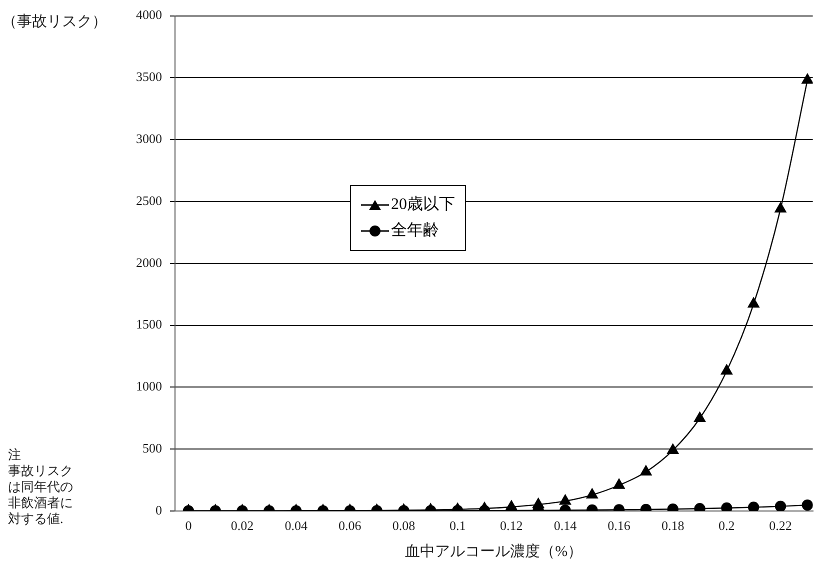  Describe the element at coordinates (149, 138) in the screenshot. I see `y-tick-label: 3000` at that location.